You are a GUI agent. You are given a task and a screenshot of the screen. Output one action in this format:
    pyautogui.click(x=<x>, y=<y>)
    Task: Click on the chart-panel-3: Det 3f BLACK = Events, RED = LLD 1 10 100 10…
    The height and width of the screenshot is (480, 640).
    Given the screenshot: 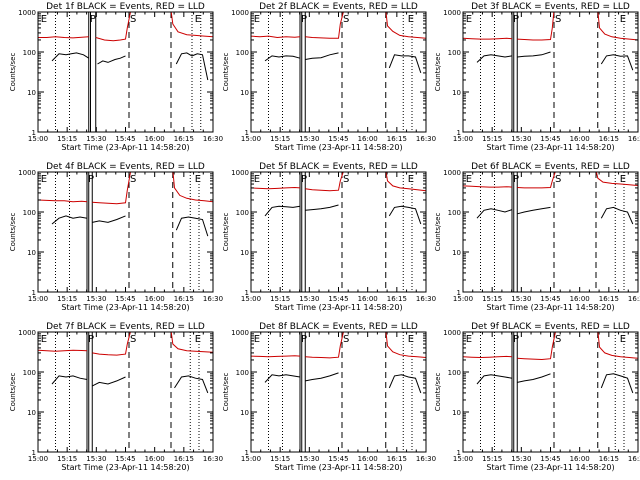 What is the action you would take?
    pyautogui.click(x=537, y=77)
    